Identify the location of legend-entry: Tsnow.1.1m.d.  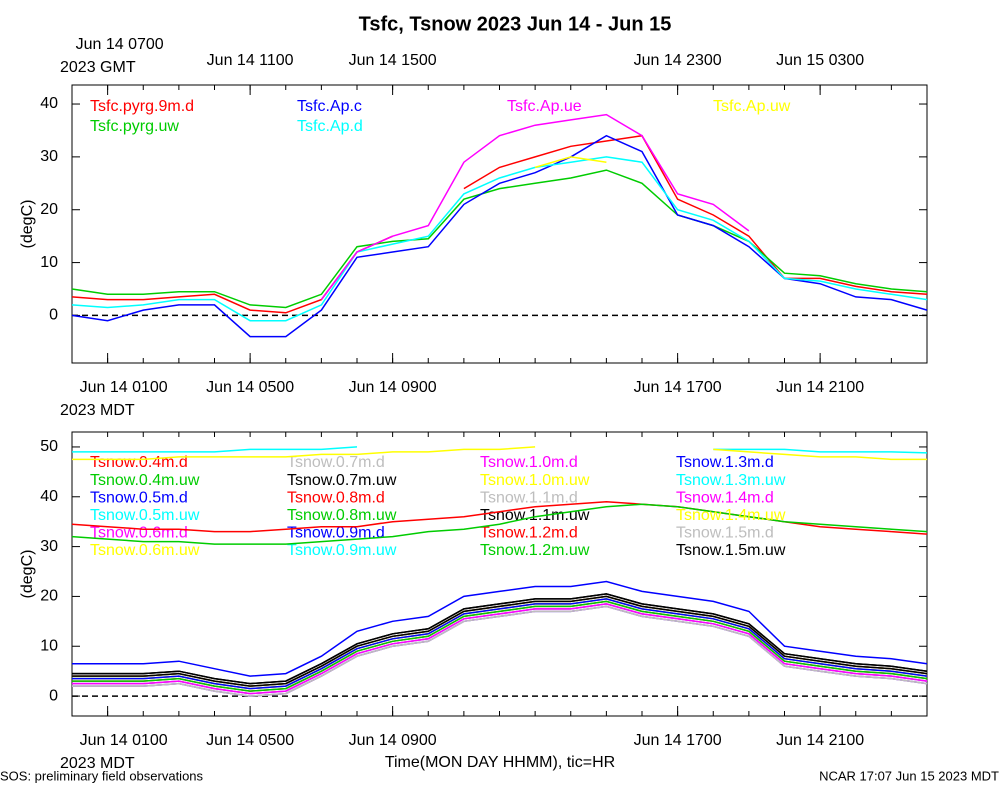
(529, 497).